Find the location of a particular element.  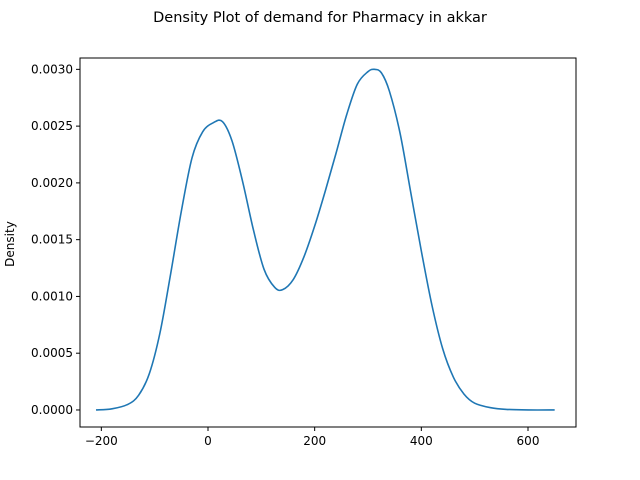

x-tick-label: −200 is located at coordinates (101, 441).